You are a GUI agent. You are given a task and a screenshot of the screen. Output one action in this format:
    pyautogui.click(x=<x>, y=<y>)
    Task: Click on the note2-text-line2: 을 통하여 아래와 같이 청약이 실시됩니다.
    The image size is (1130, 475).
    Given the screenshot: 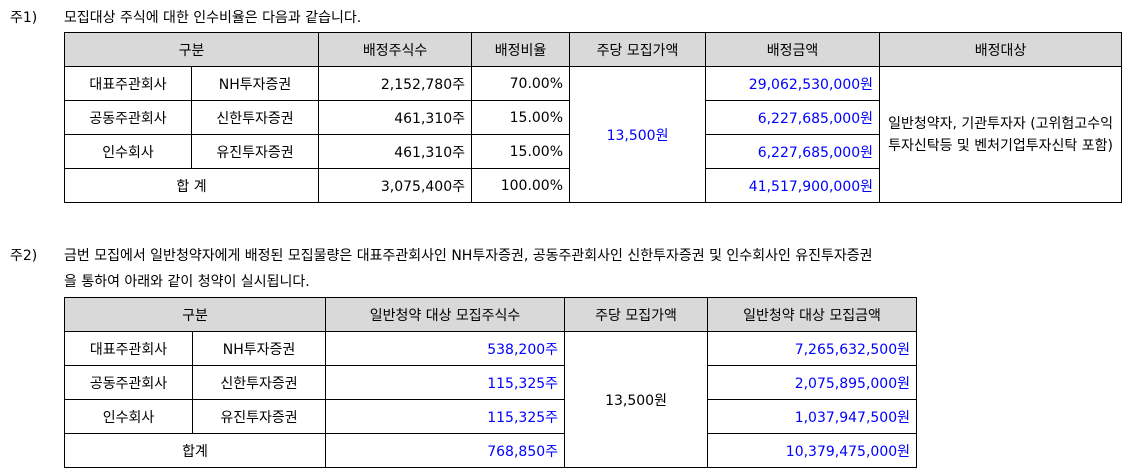 What is the action you would take?
    pyautogui.click(x=187, y=282)
    